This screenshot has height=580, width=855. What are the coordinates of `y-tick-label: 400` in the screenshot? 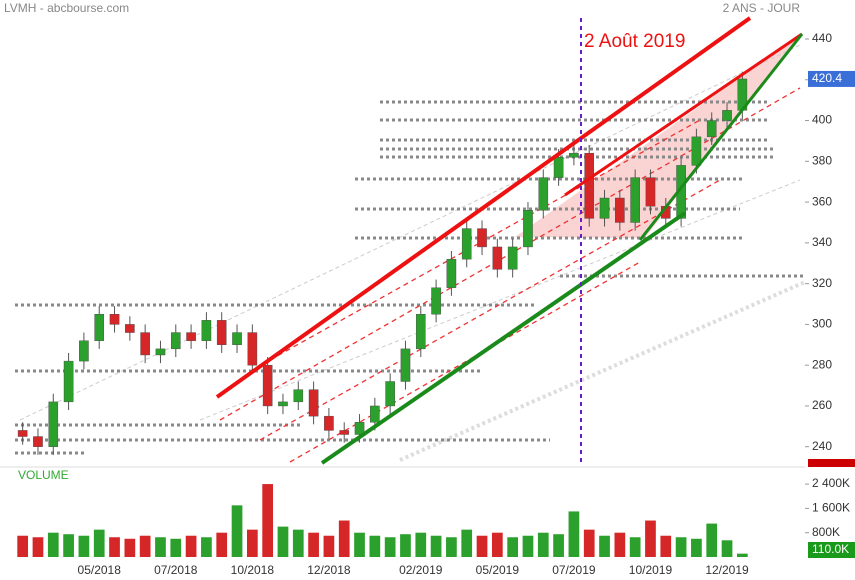 It's located at (822, 120).